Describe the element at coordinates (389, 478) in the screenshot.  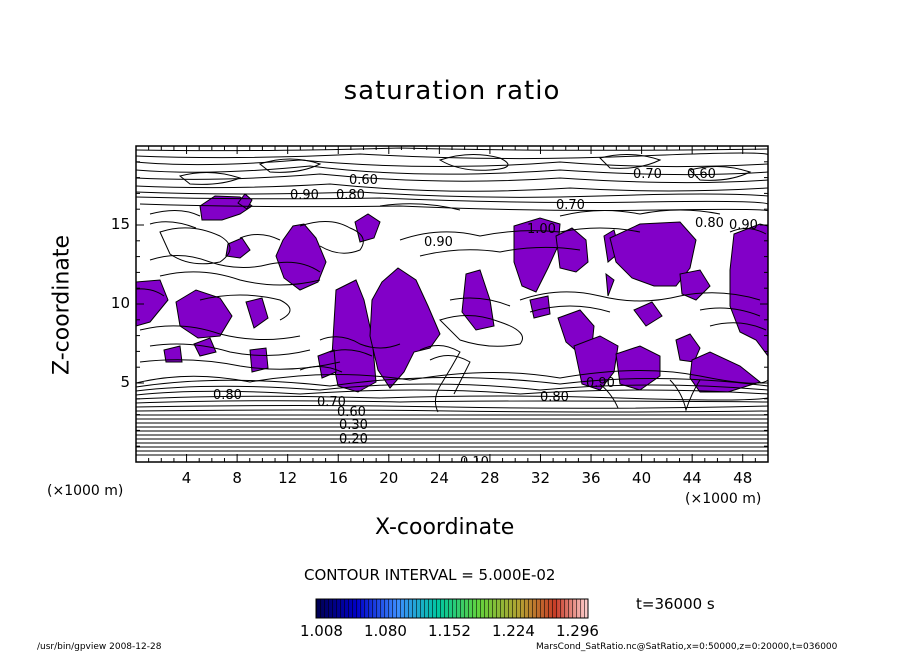
I see `x-tick-label: 20` at that location.